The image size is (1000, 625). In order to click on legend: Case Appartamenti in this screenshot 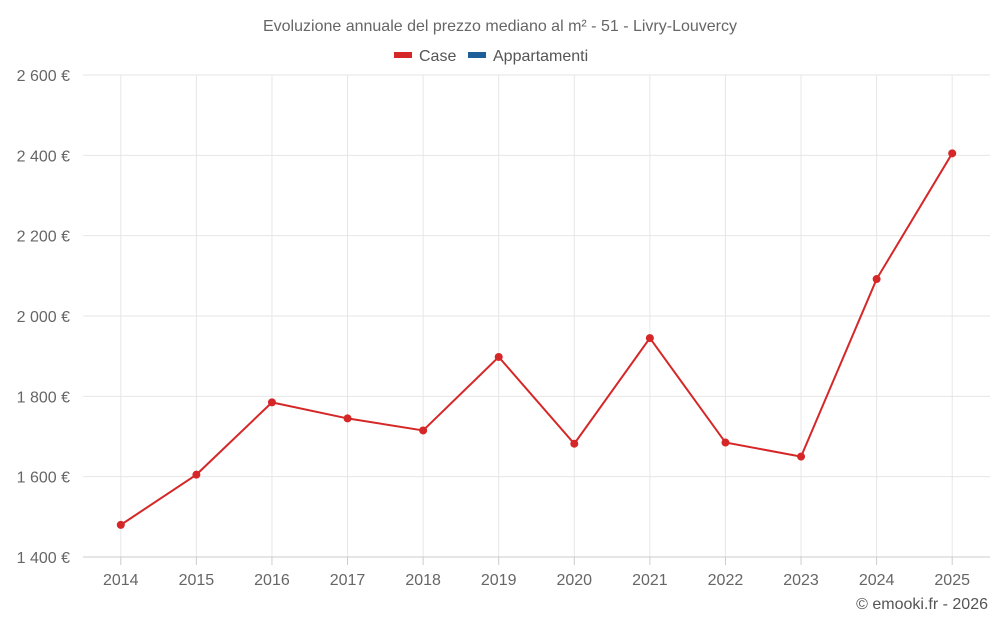, I will do `click(491, 56)`.